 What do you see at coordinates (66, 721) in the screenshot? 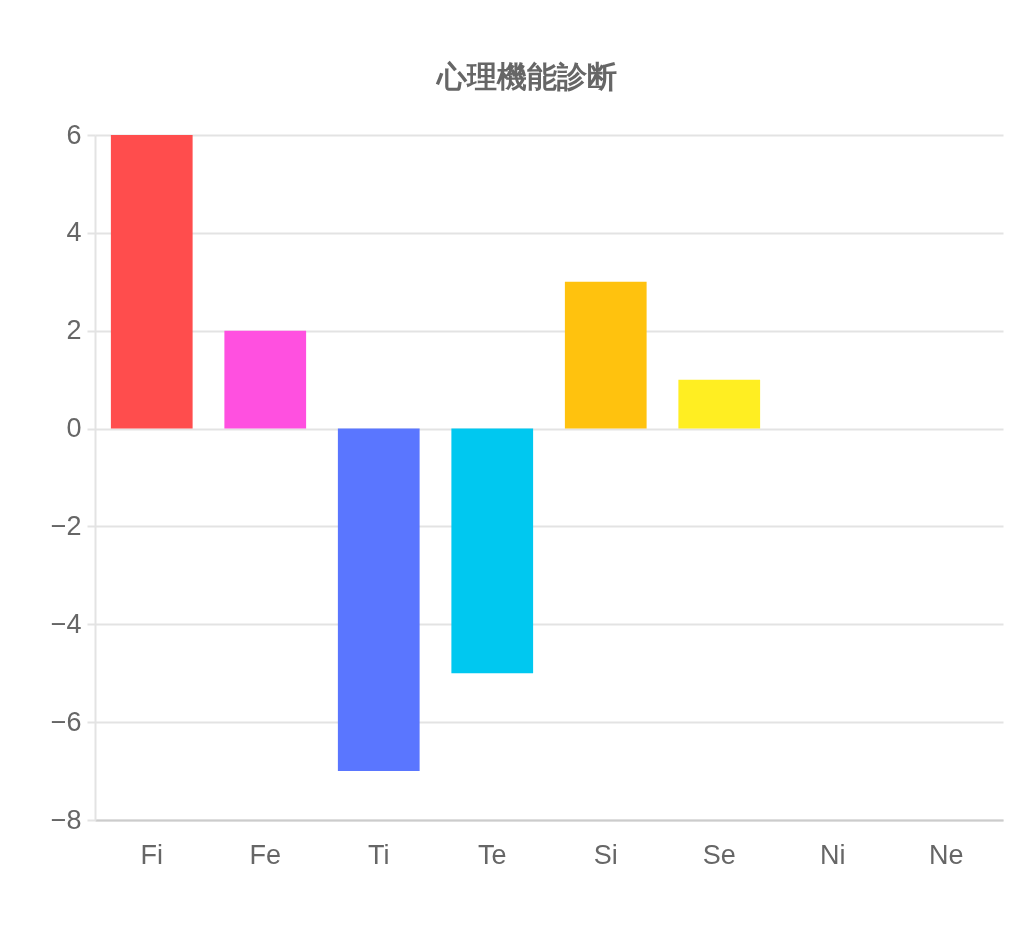
I see `y-tick-label: −6` at bounding box center [66, 721].